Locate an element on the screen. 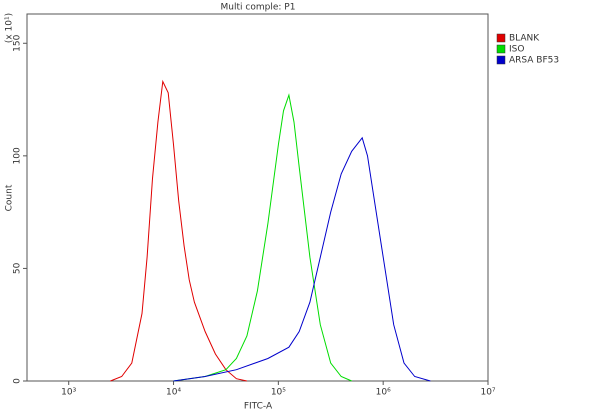  legend-label: ARSA BF53 is located at coordinates (534, 61).